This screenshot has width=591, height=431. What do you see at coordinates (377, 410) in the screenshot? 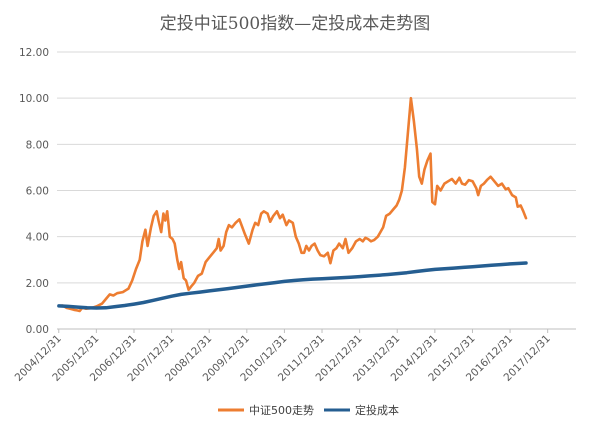
I see `legend-label: 定投成本` at bounding box center [377, 410].